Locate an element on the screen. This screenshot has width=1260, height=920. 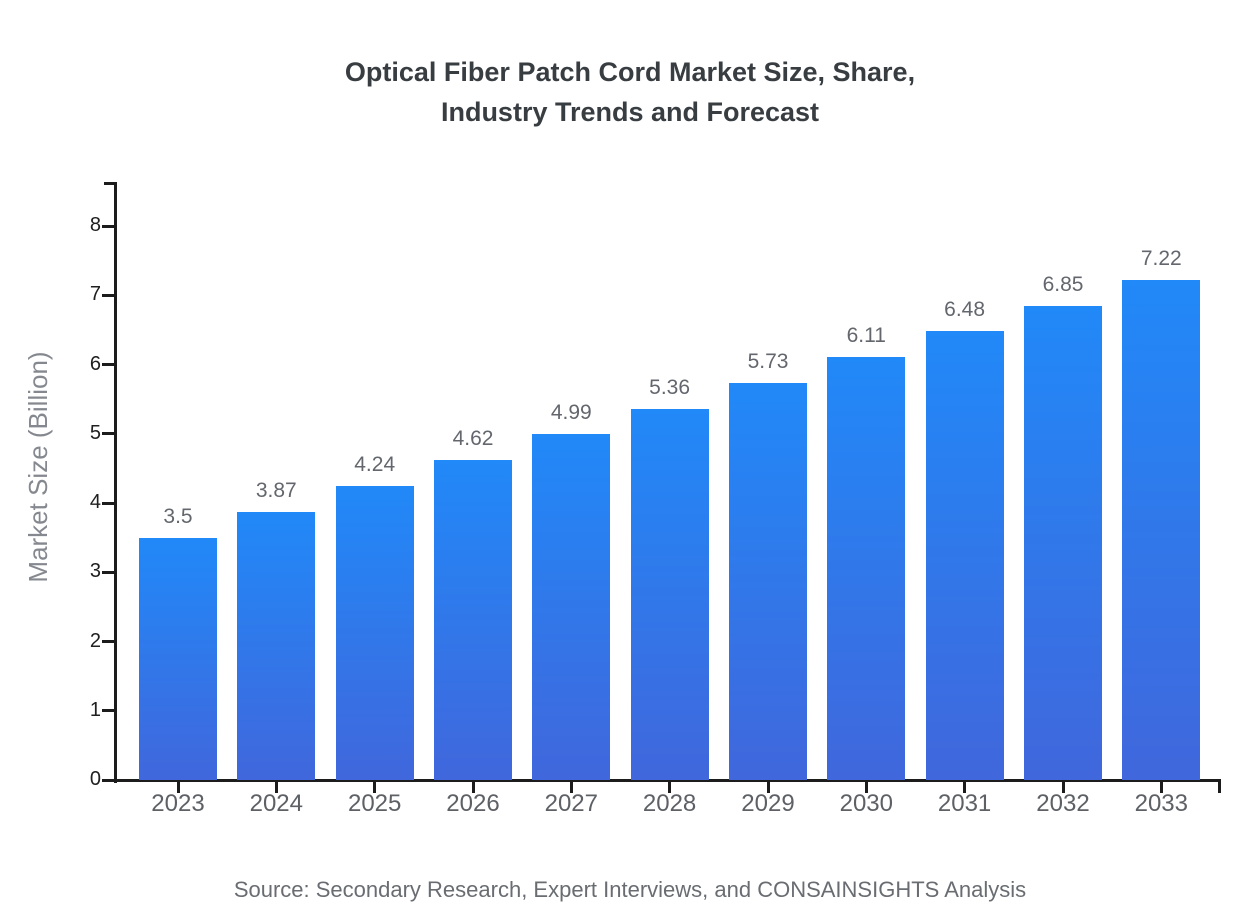
y-tick-label: 3 is located at coordinates (95, 571).